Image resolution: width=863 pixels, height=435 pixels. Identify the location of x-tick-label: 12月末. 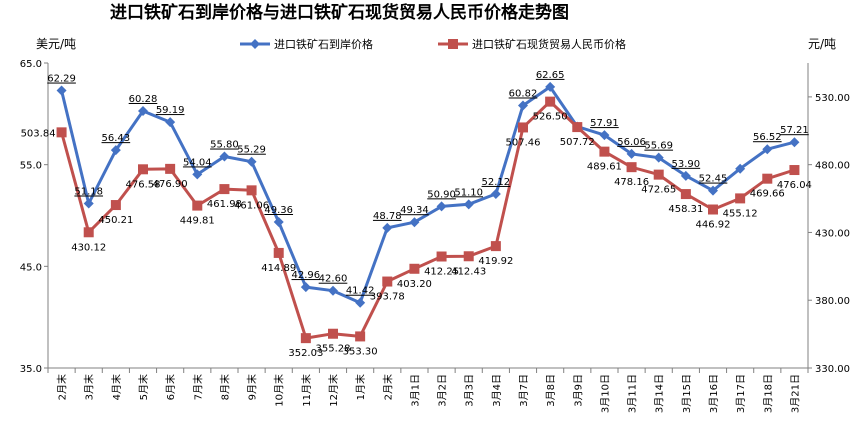
(333, 390).